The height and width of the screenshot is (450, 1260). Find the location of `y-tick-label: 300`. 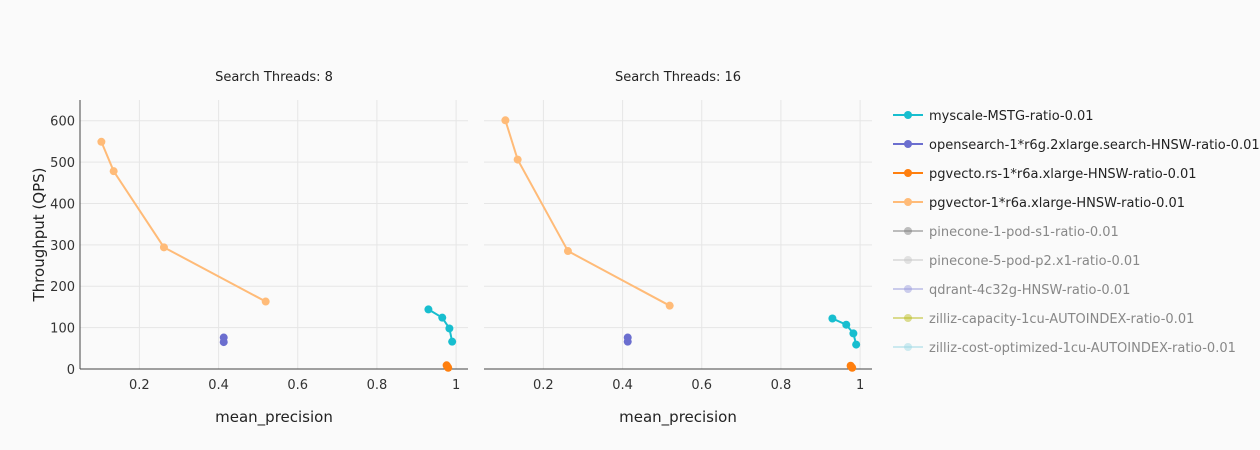

y-tick-label: 300 is located at coordinates (62, 246).